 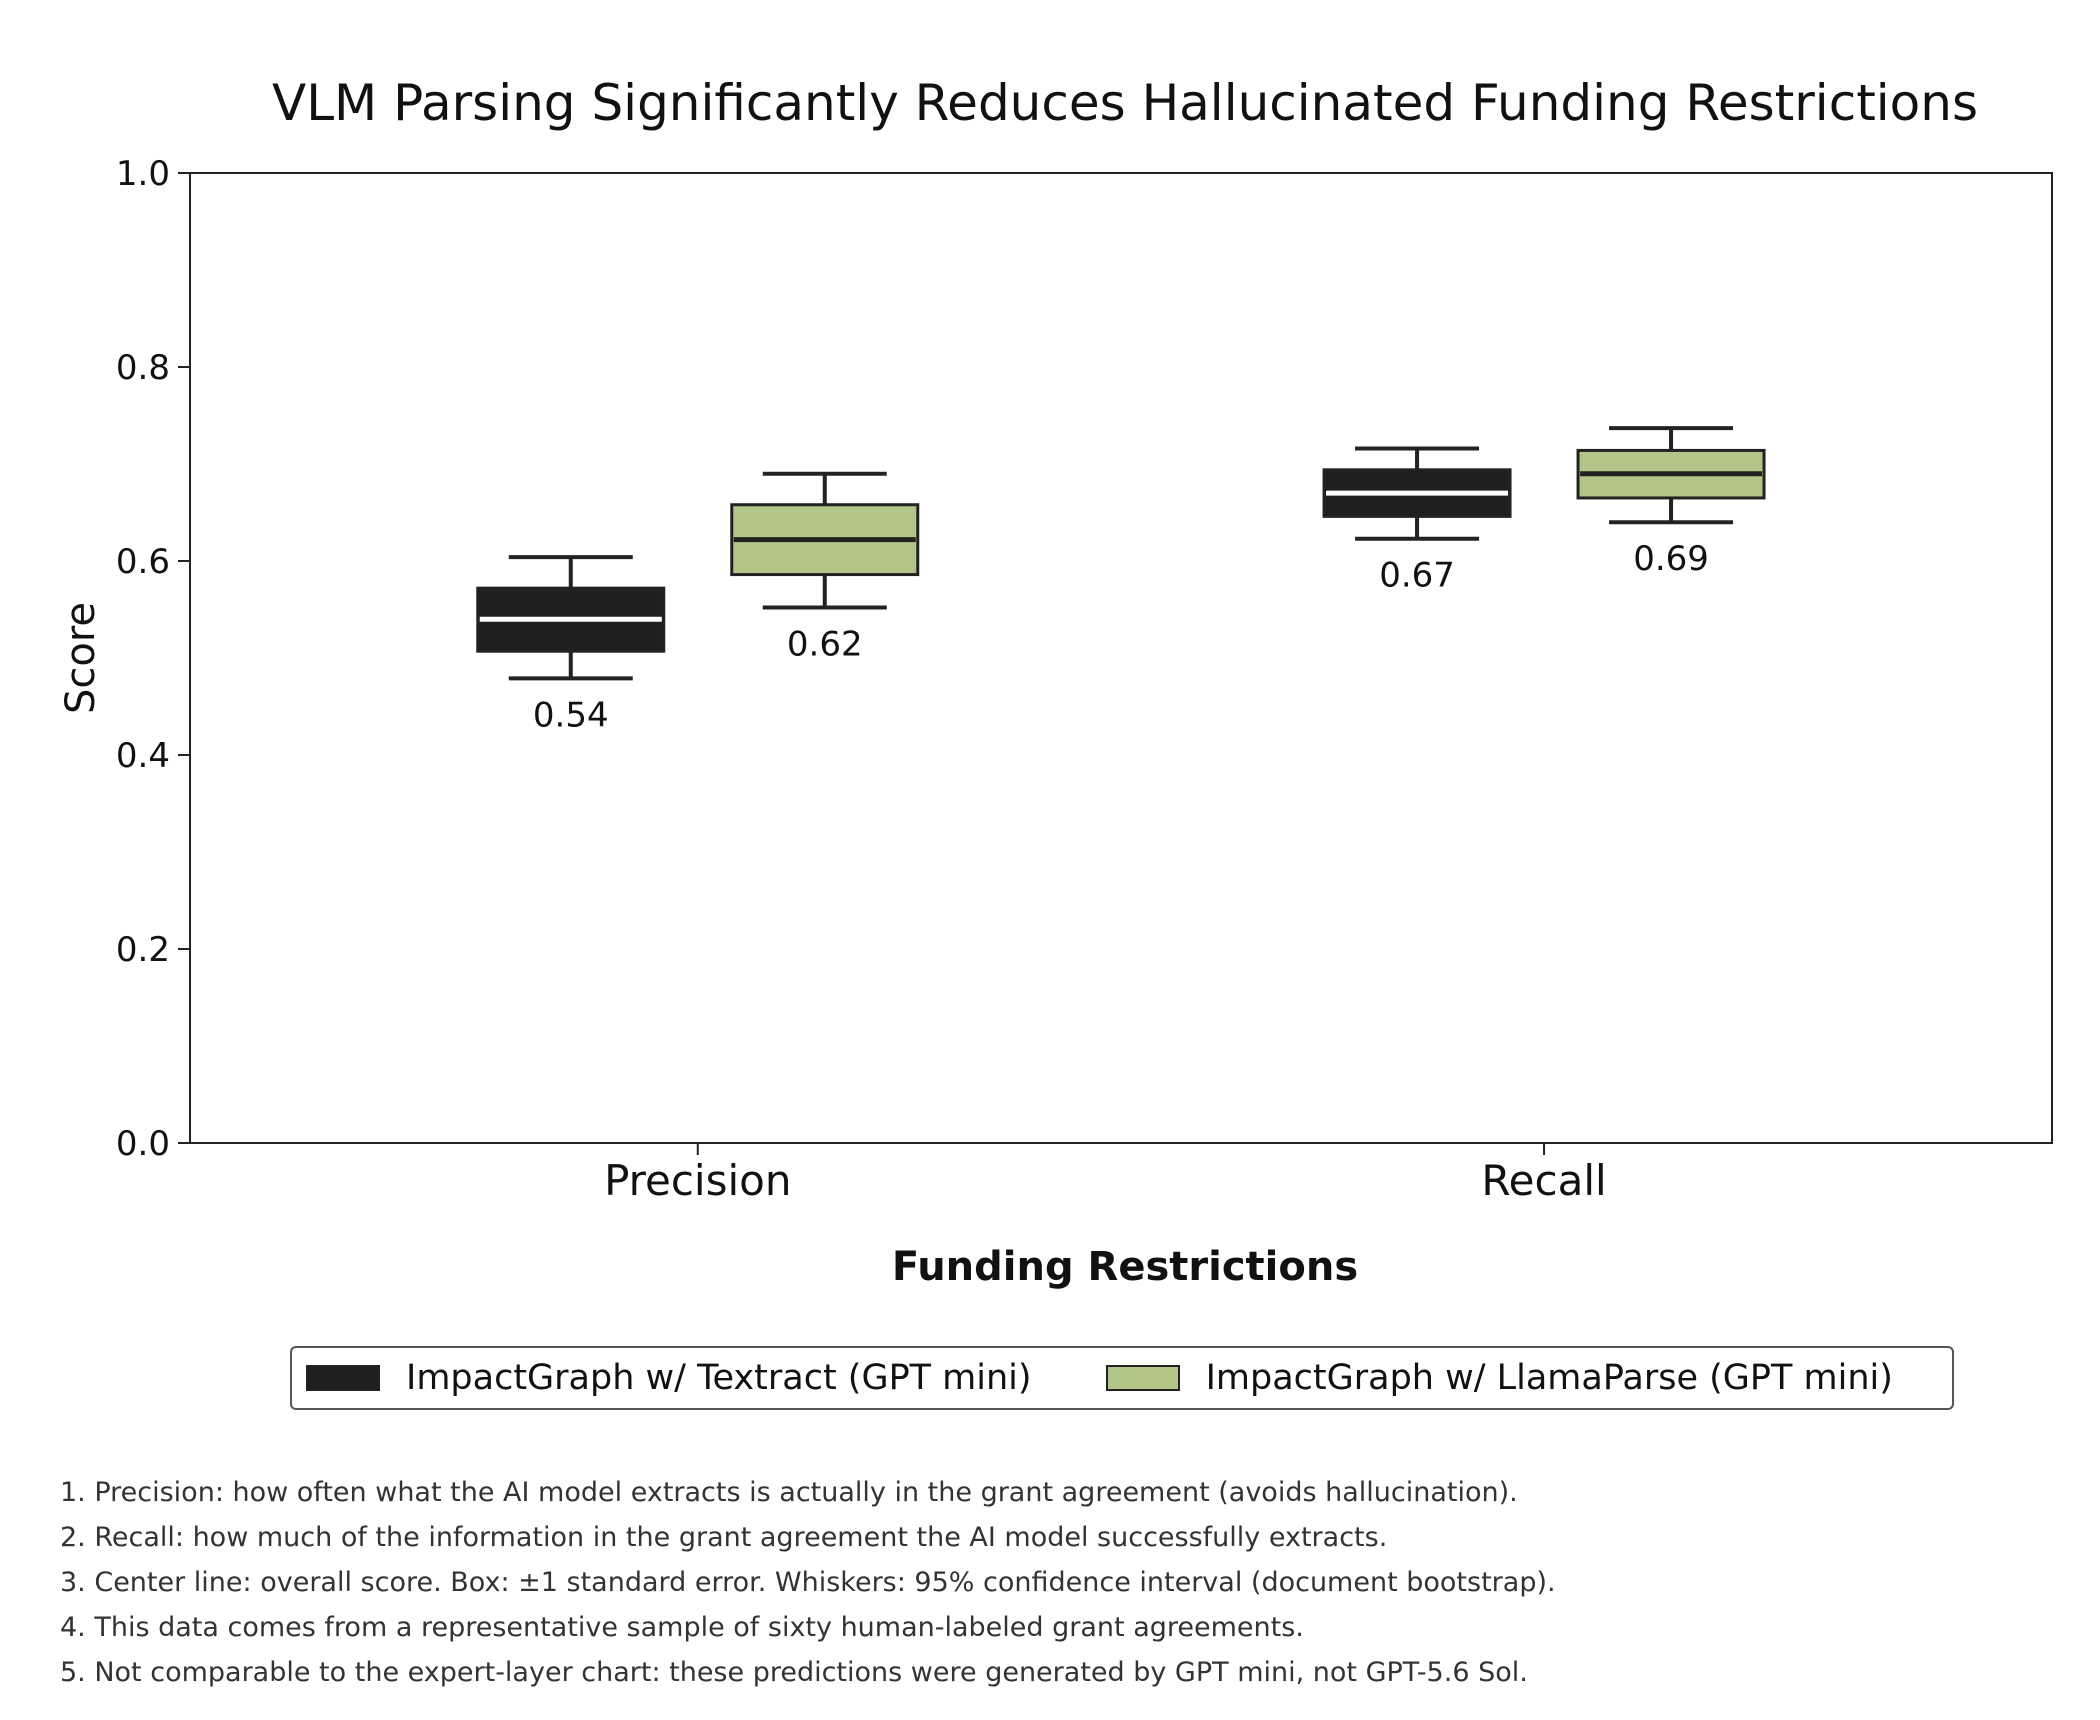 I want to click on y-tick-label: 0.8, so click(x=143, y=368).